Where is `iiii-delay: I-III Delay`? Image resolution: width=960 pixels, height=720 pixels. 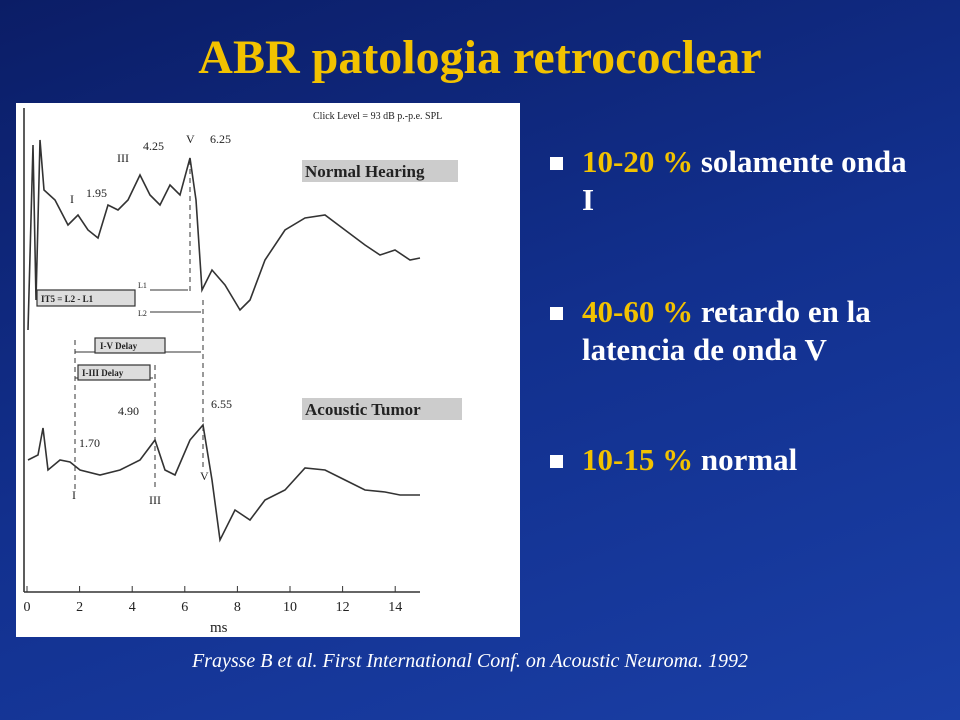
iiii-delay: I-III Delay is located at coordinates (103, 373).